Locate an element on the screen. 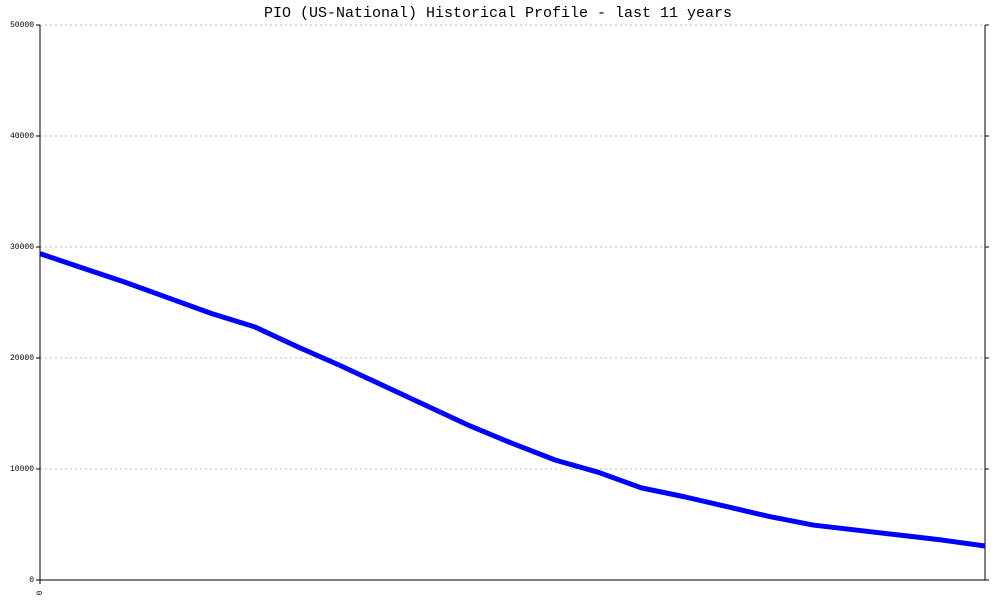  y-tick-label: 0 is located at coordinates (31, 580).